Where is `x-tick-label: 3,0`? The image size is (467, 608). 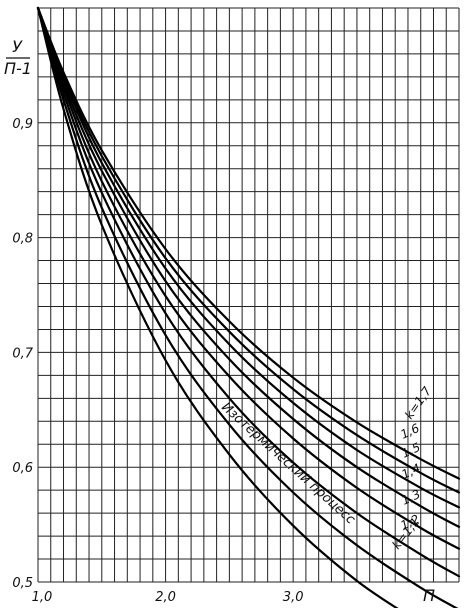
x-tick-label: 3,0 is located at coordinates (293, 597).